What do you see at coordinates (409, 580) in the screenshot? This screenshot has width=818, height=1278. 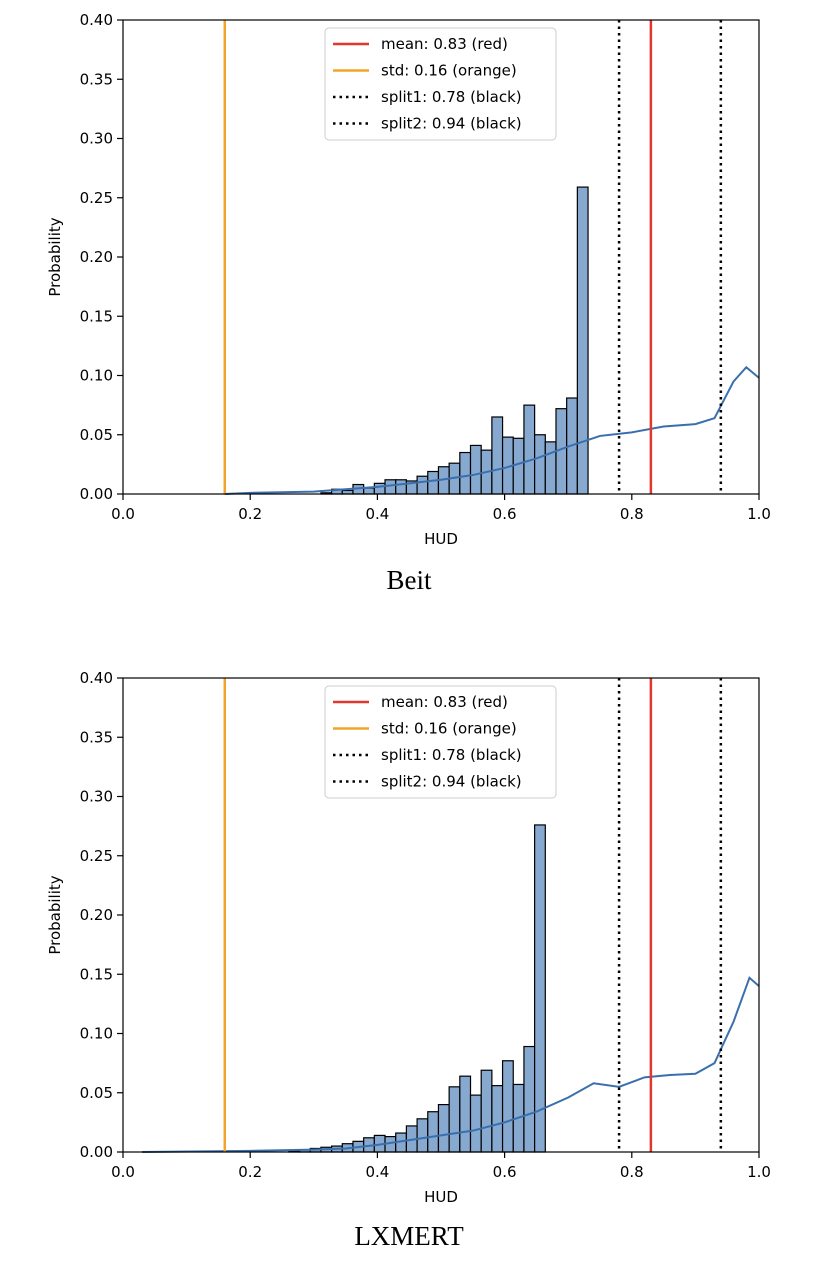 I see `chart-caption: Beit` at bounding box center [409, 580].